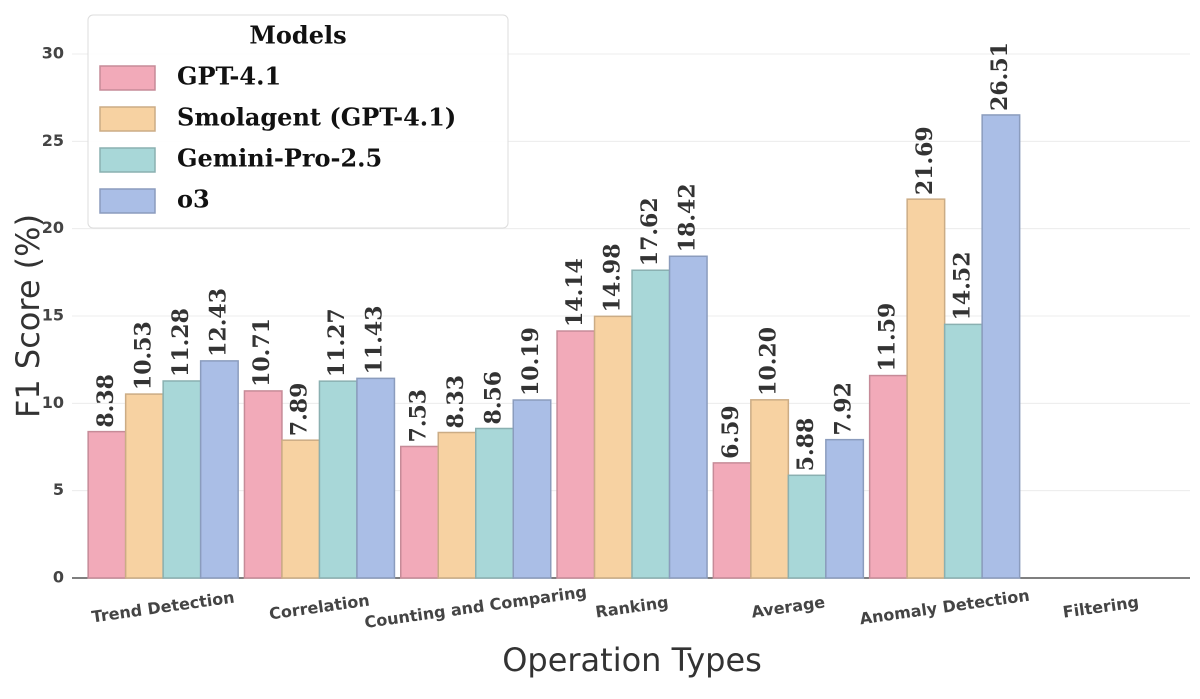 The width and height of the screenshot is (1200, 699). I want to click on y-tick-label: 25, so click(53, 140).